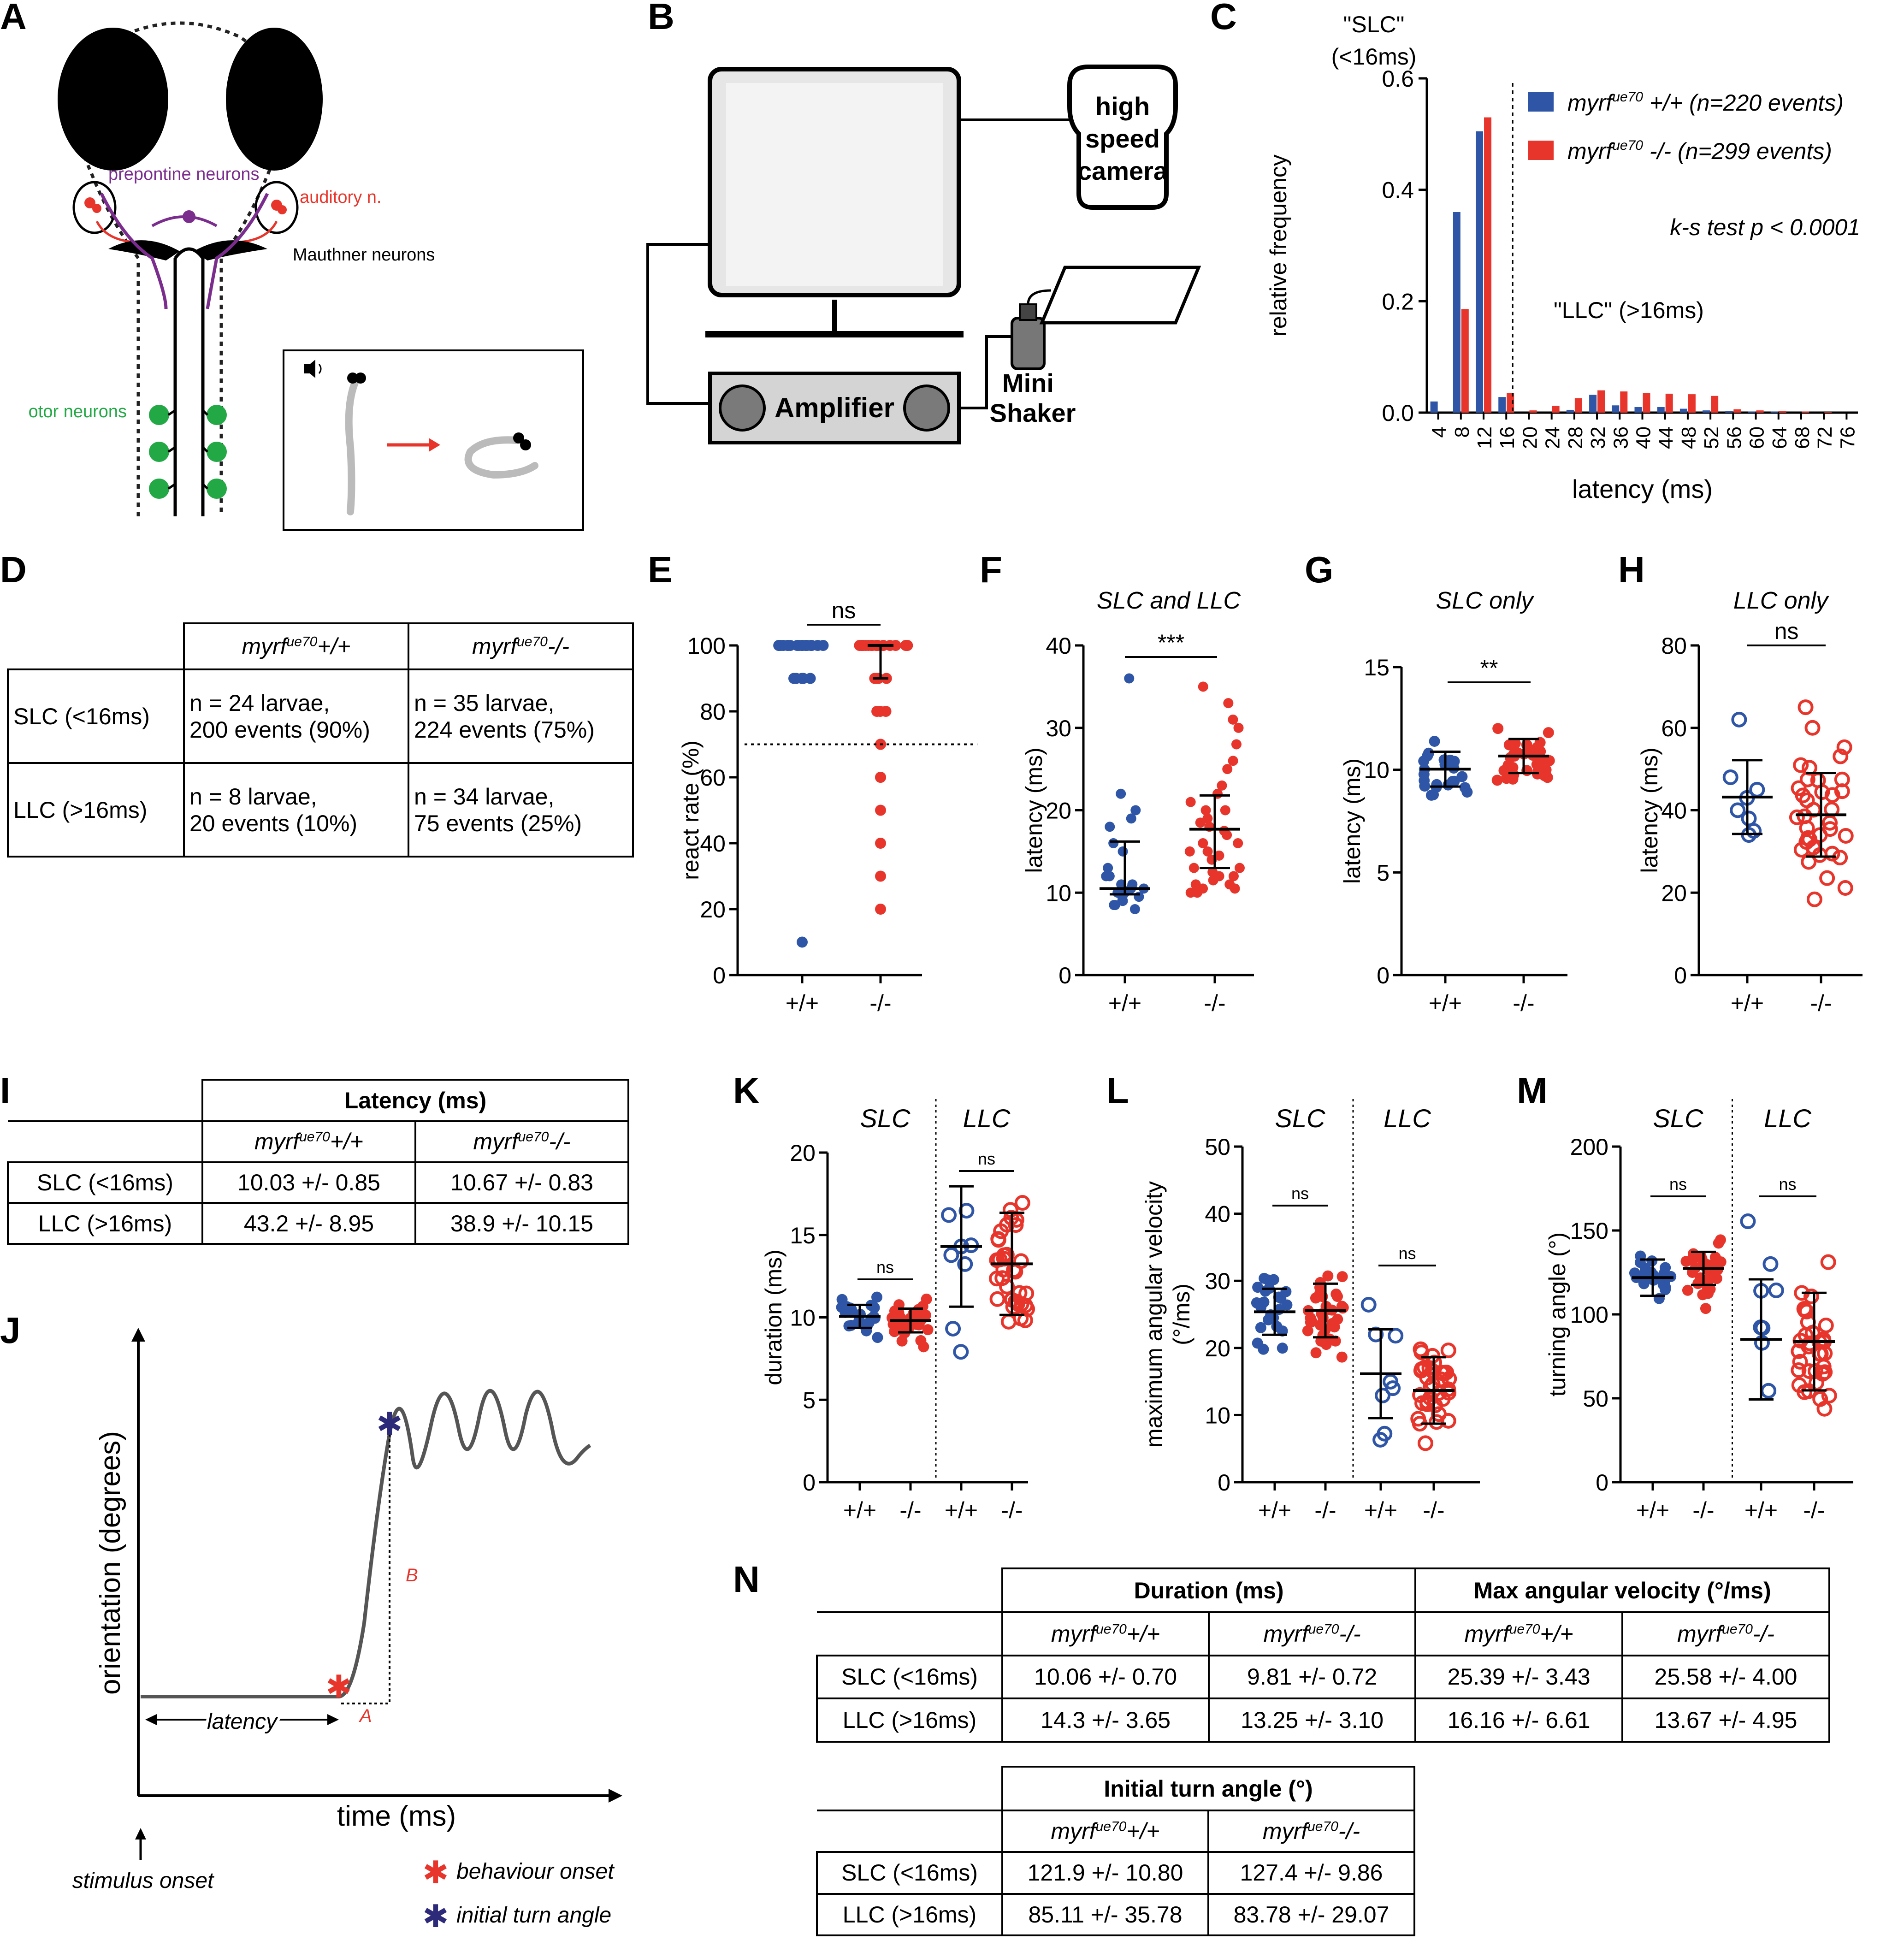 This screenshot has width=1904, height=1940. What do you see at coordinates (1028, 343) in the screenshot?
I see `shaker-icon` at bounding box center [1028, 343].